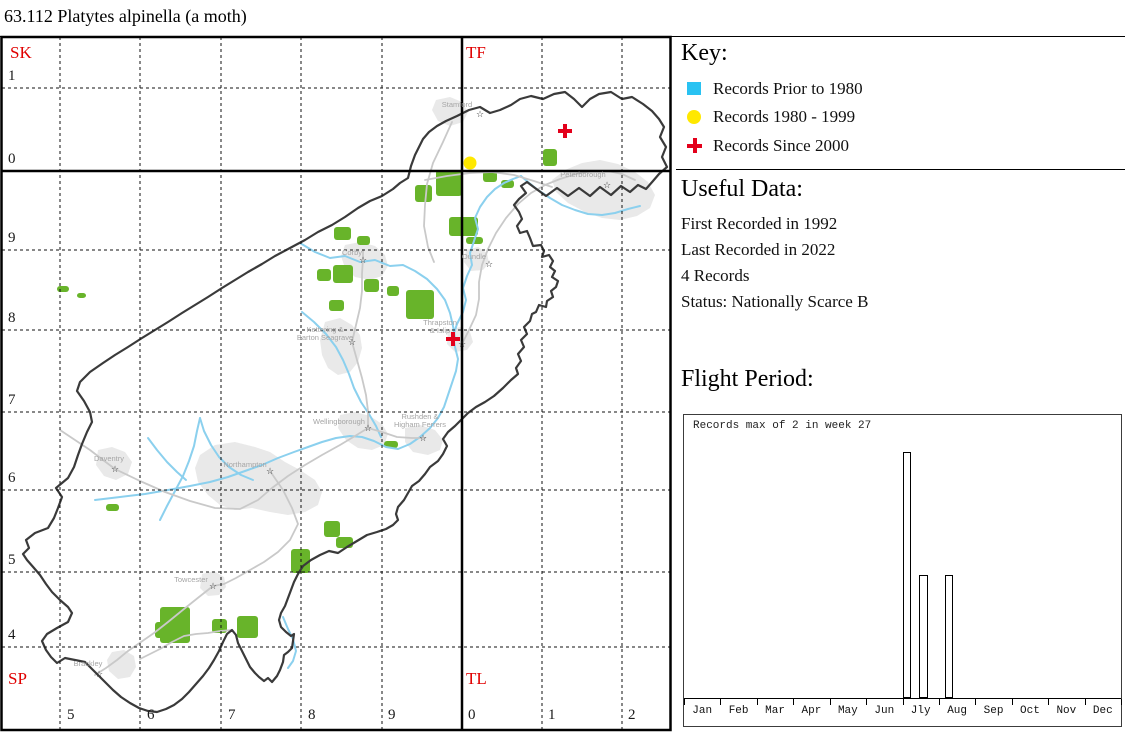 The image size is (1125, 739). What do you see at coordinates (453, 339) in the screenshot?
I see `record-marker-red-cross` at bounding box center [453, 339].